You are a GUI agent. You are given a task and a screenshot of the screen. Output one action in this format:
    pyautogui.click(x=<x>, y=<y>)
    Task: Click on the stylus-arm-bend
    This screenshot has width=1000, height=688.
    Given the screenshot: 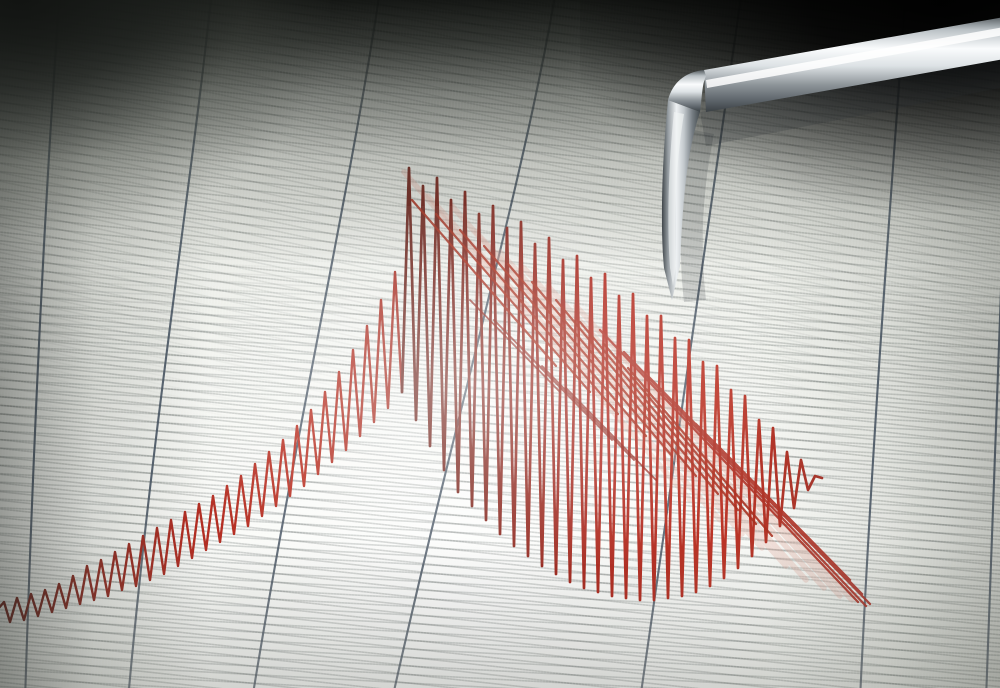 What is the action you would take?
    pyautogui.click(x=687, y=91)
    